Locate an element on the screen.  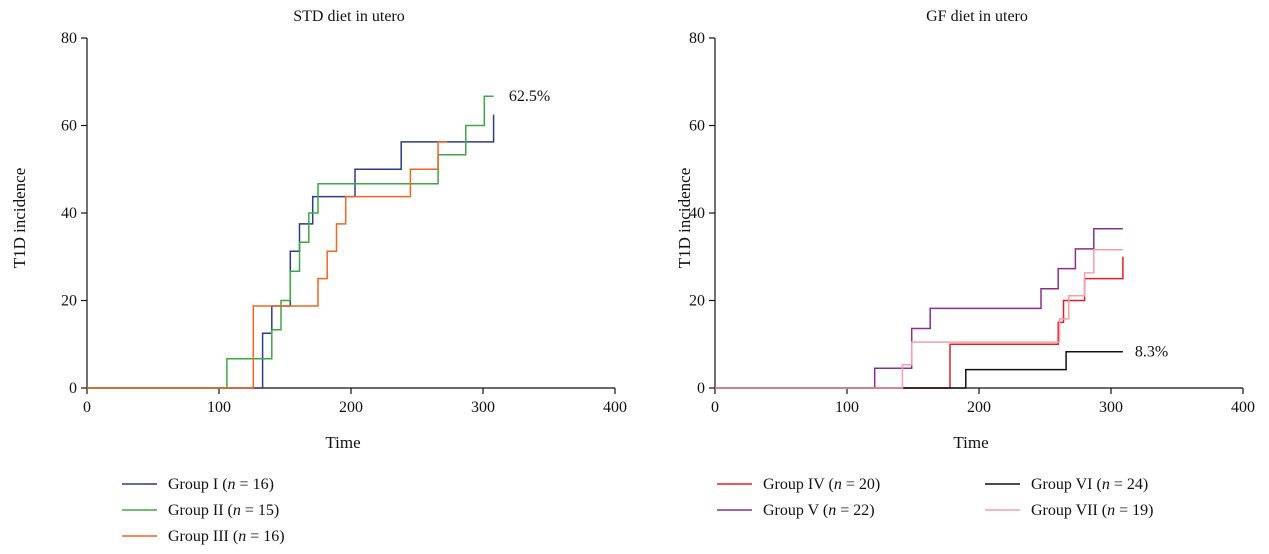
legend-item-2: Group II (n = 15) is located at coordinates (200, 510).